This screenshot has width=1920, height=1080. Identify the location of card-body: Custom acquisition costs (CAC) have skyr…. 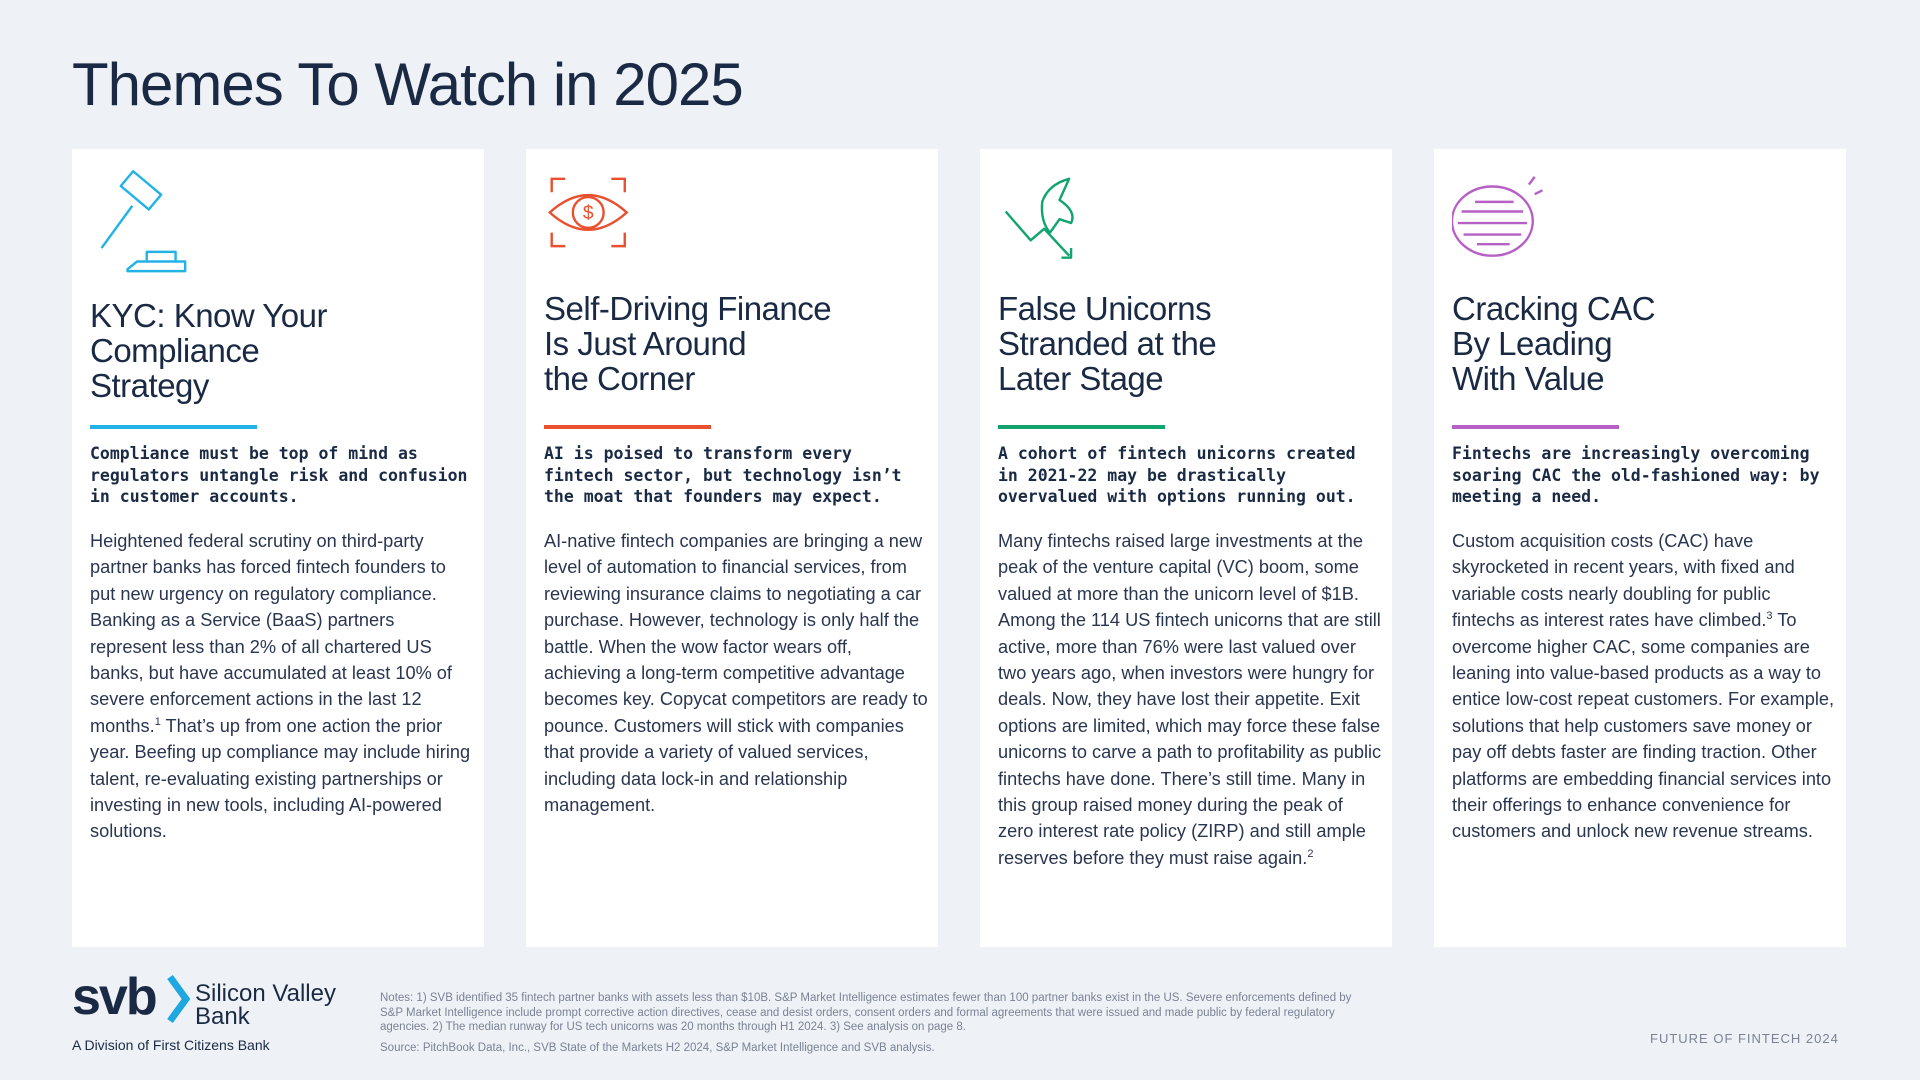
(1644, 686).